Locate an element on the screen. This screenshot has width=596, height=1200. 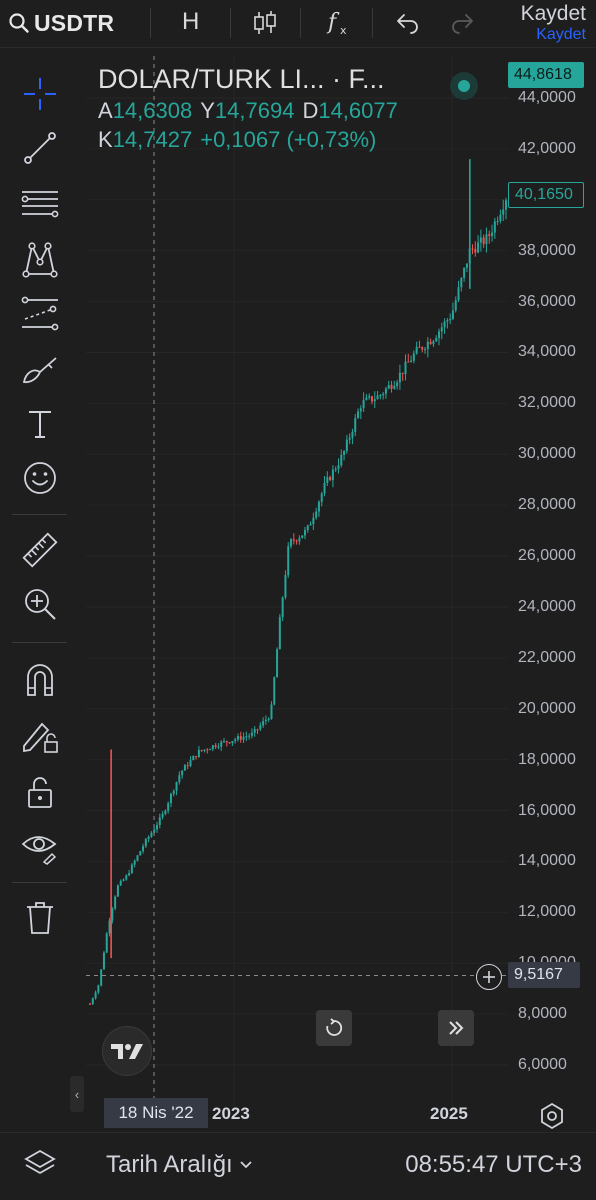
lock-drawing-icon is located at coordinates (40, 737).